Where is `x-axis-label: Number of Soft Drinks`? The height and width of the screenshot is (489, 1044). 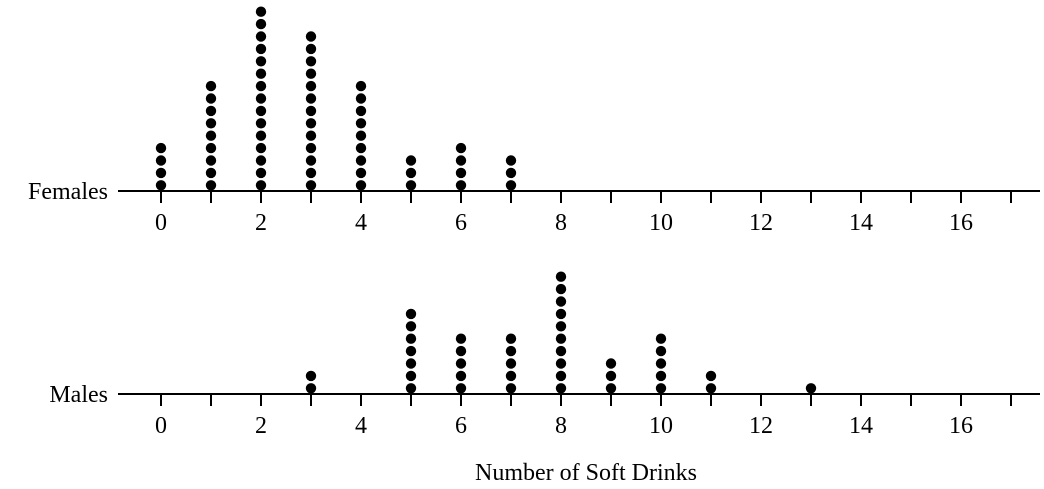
x-axis-label: Number of Soft Drinks is located at coordinates (586, 473).